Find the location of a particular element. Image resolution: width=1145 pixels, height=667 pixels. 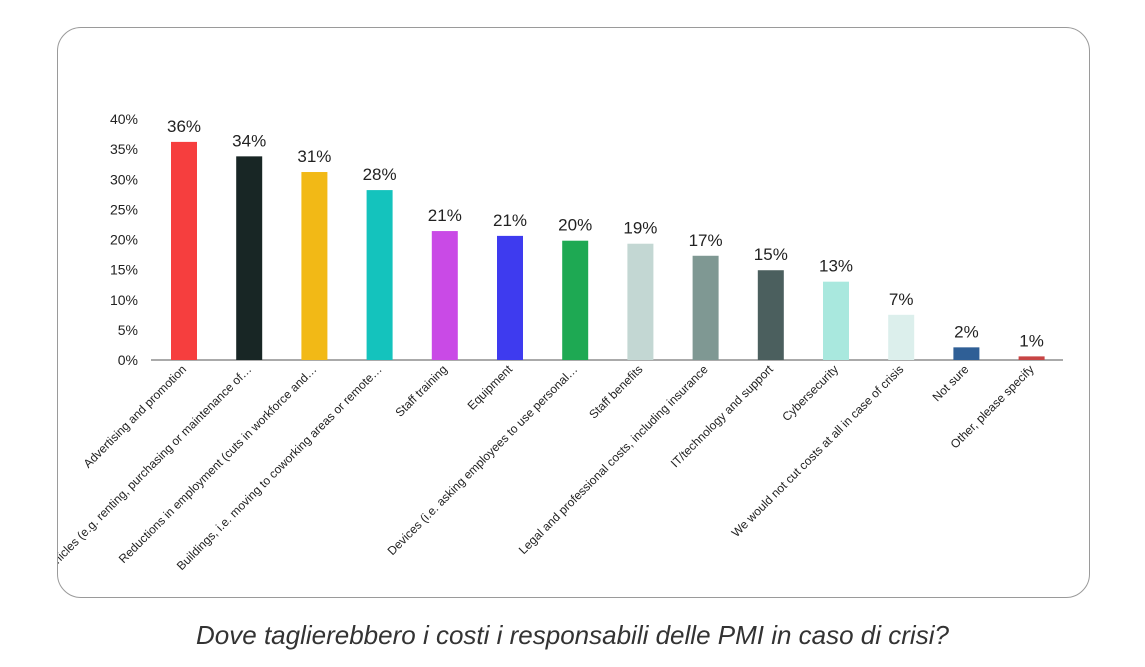

category-label: Not sure is located at coordinates (951, 383).